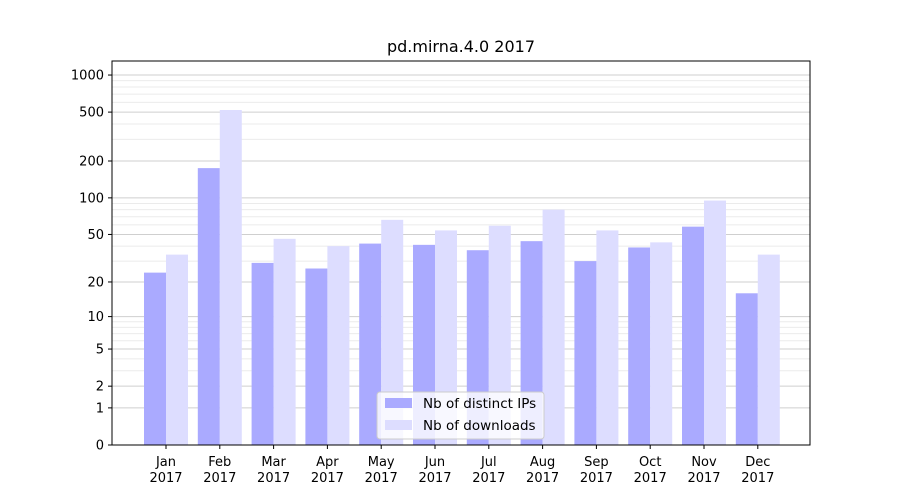  Describe the element at coordinates (230, 277) in the screenshot. I see `bar-downloads-feb` at that location.